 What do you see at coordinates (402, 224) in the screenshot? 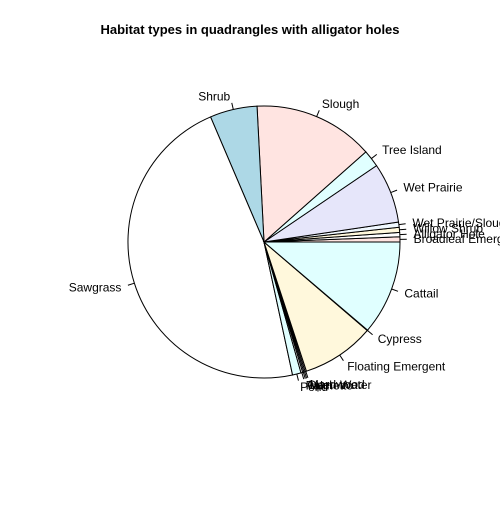
I see `pie-label-tick-wet-prairie-slough` at bounding box center [402, 224].